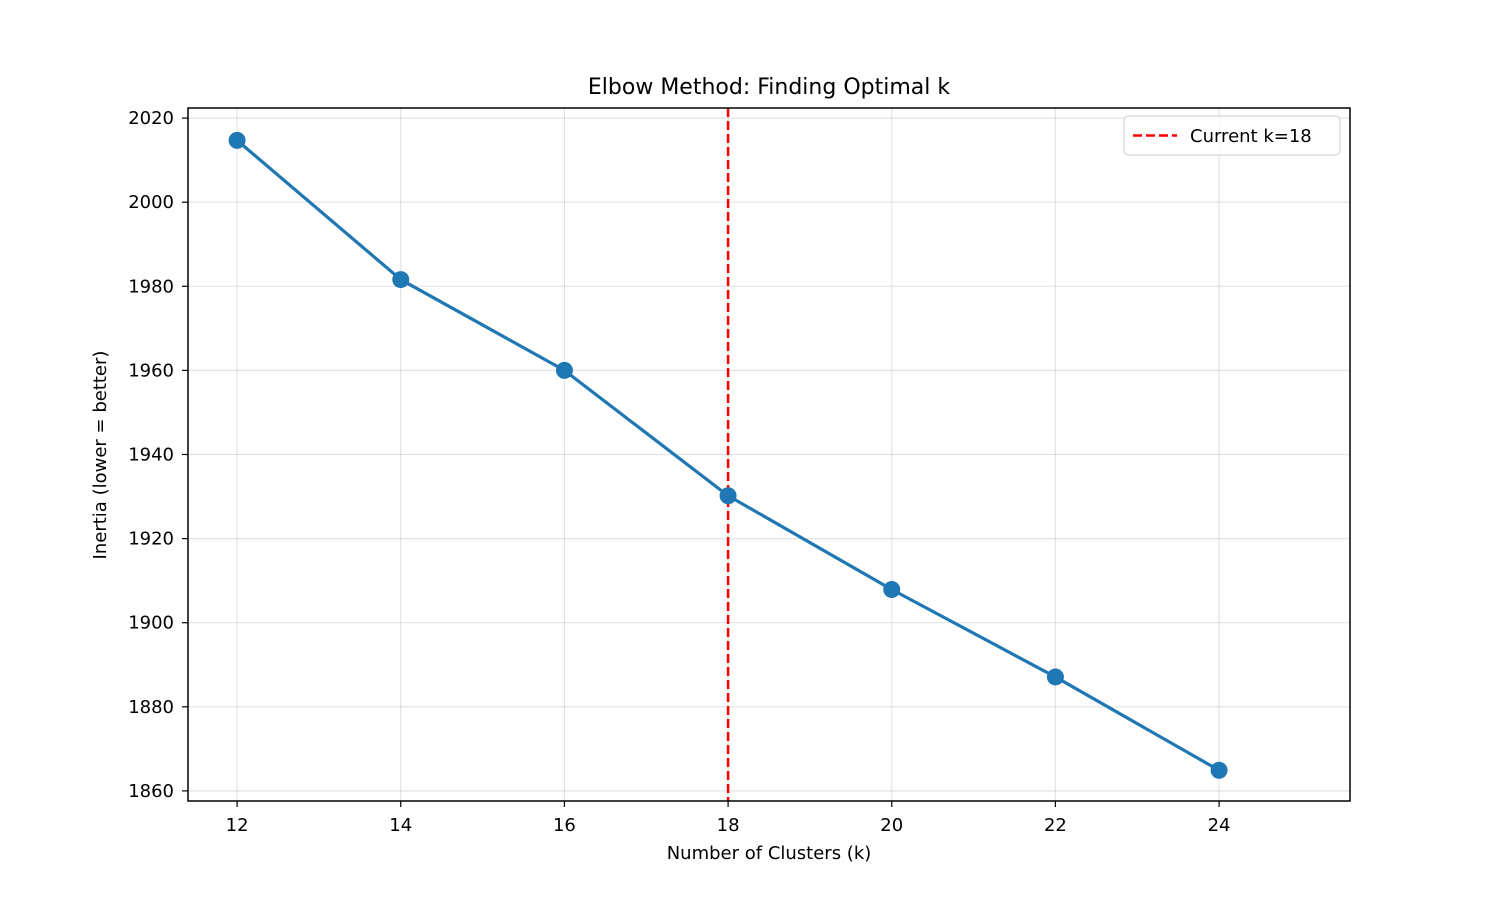  What do you see at coordinates (728, 825) in the screenshot?
I see `x-tick-label: 18` at bounding box center [728, 825].